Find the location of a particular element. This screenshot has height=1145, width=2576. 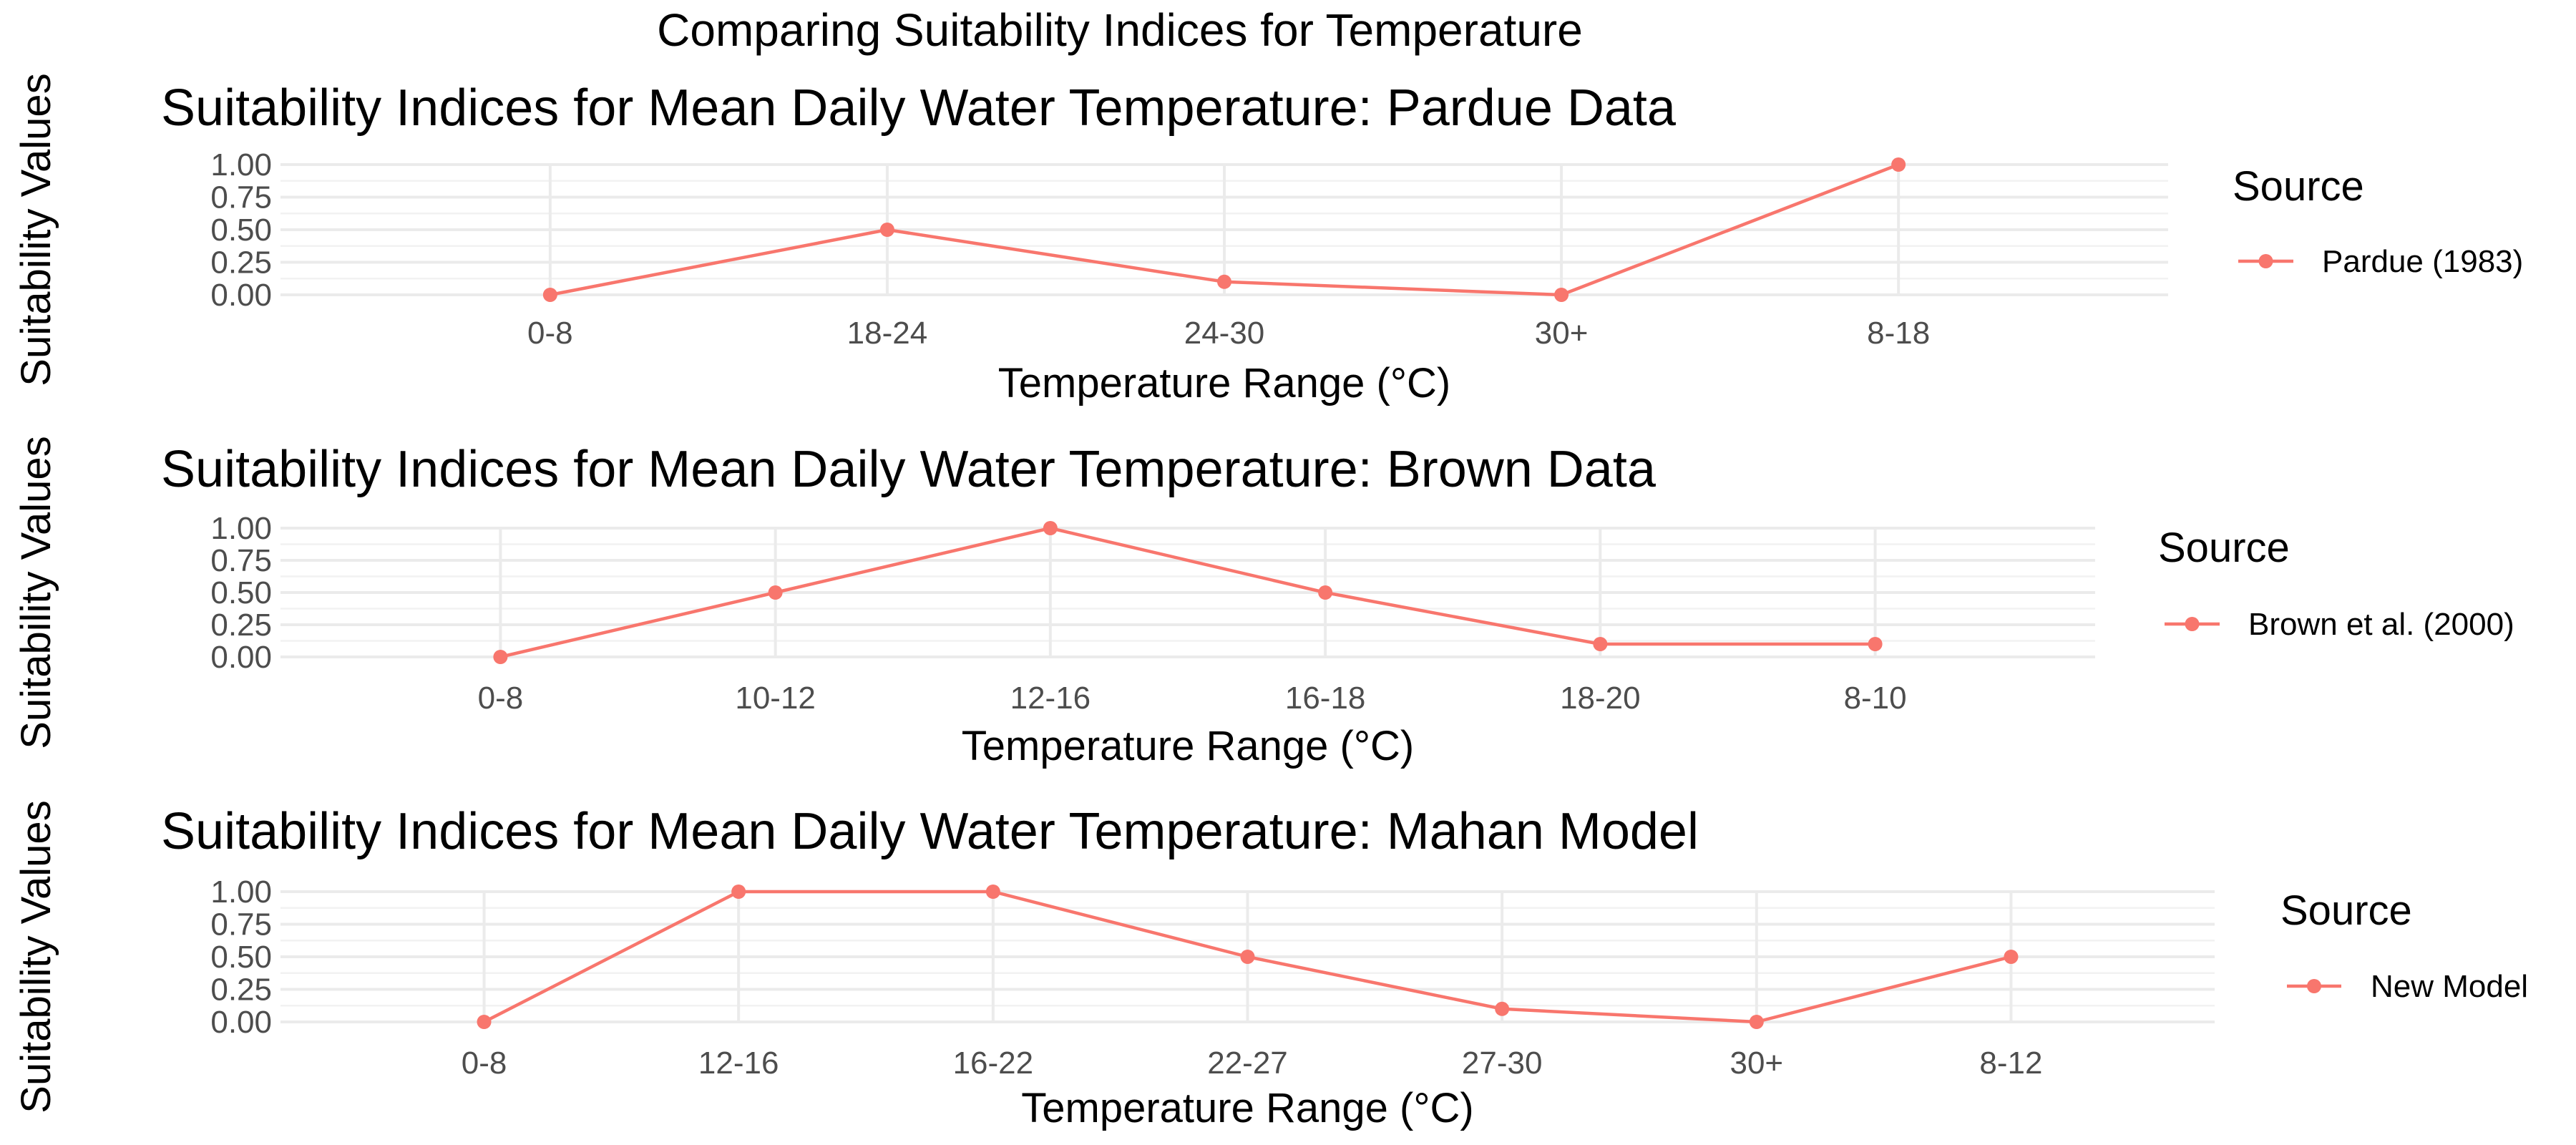

x-tick-label: 8-12 is located at coordinates (2010, 1063).